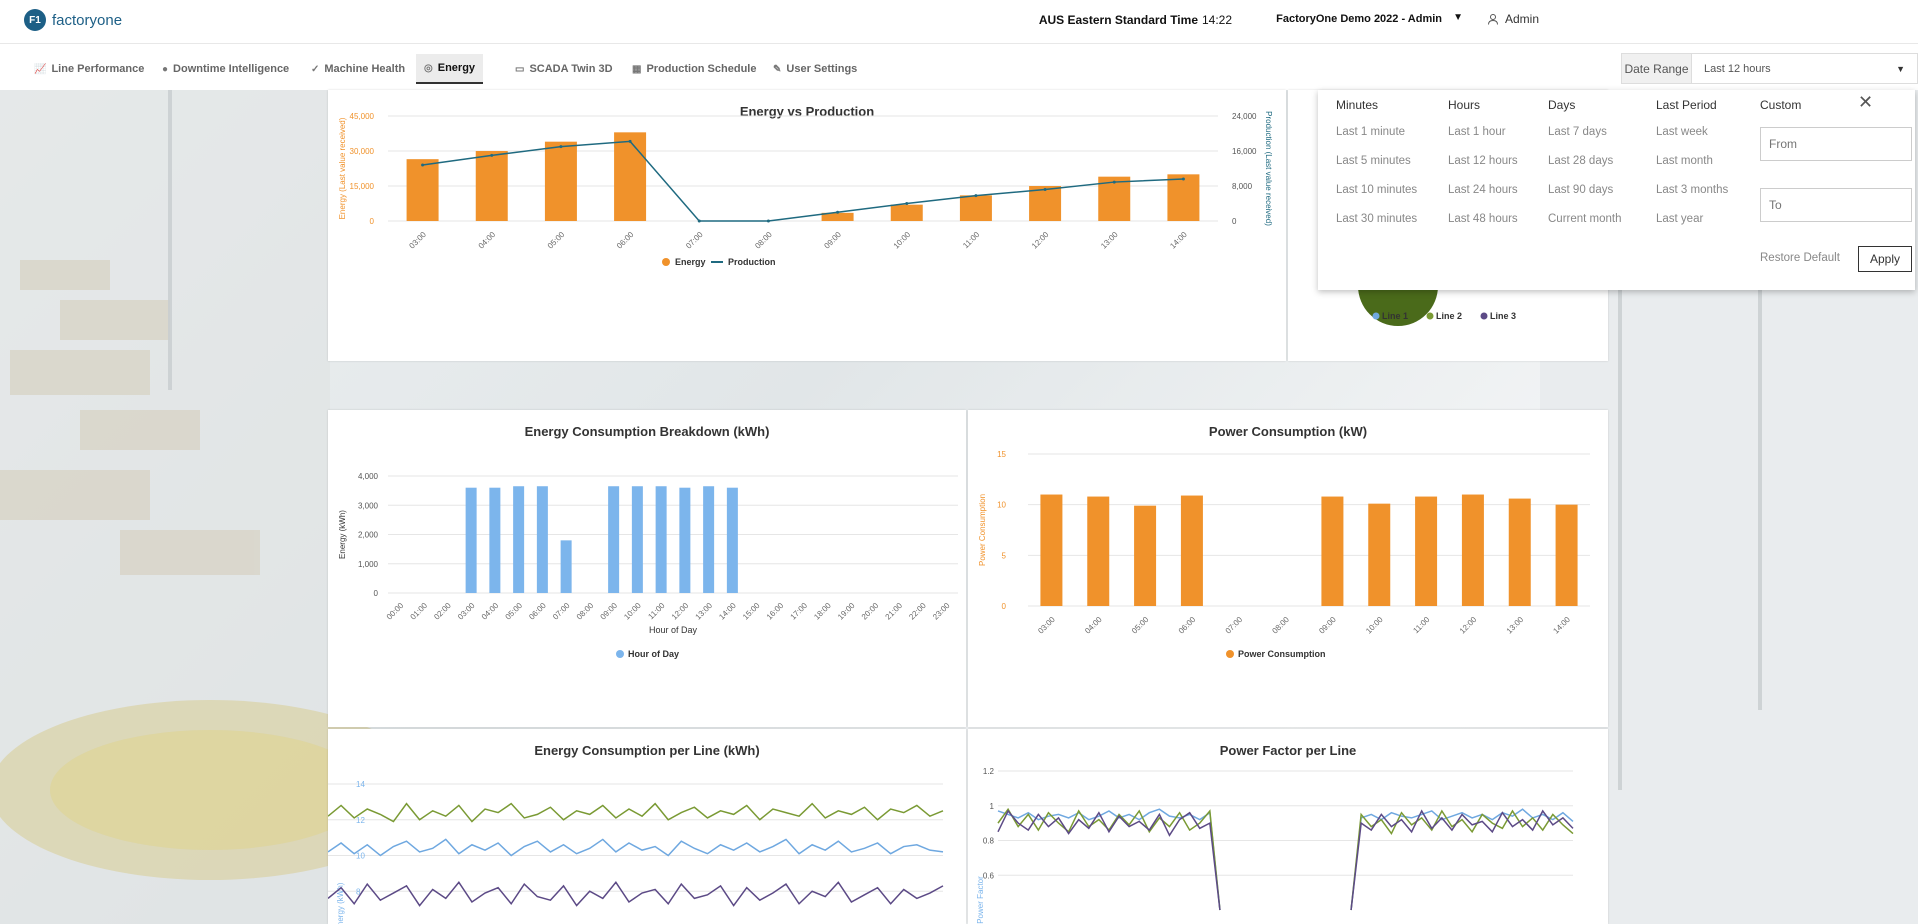  Describe the element at coordinates (1577, 132) in the screenshot. I see `option-last-7-days: Last 7 days` at that location.